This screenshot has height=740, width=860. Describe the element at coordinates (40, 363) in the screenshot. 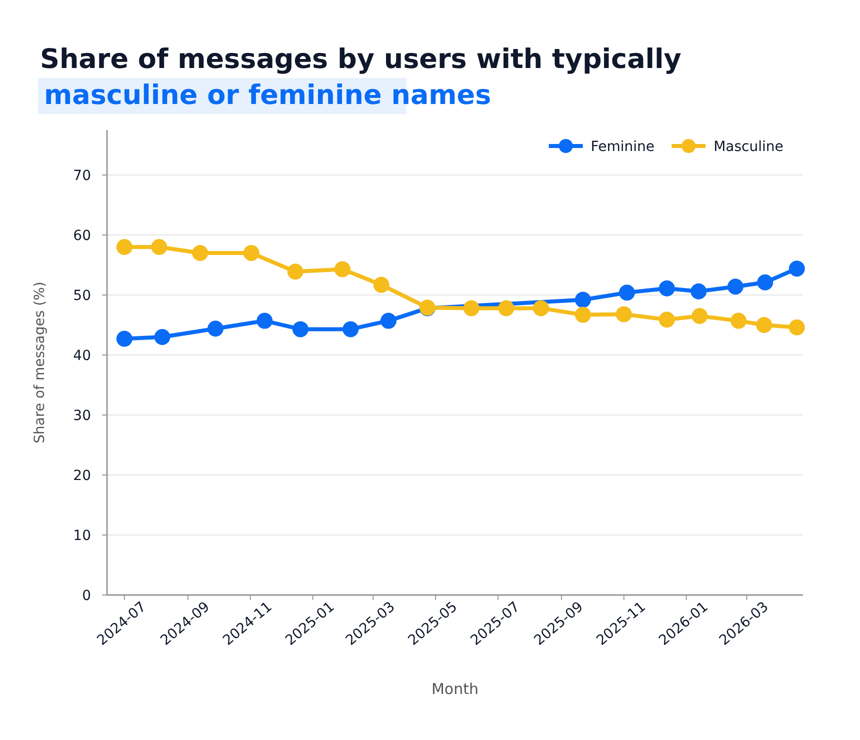

I see `y-axis-title: Share of messages (%)` at that location.